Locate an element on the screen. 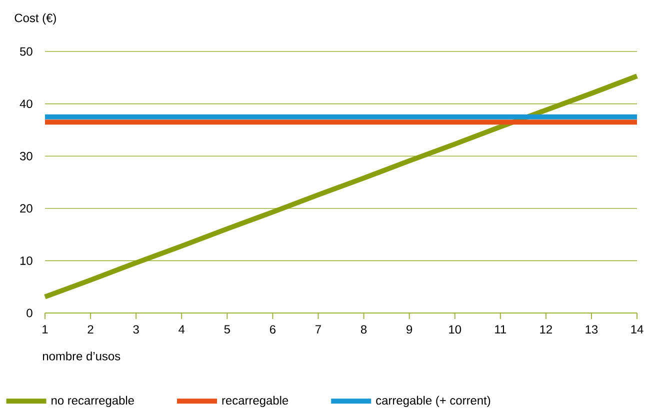 The height and width of the screenshot is (409, 652). y-tick-label: 10 is located at coordinates (26, 260).